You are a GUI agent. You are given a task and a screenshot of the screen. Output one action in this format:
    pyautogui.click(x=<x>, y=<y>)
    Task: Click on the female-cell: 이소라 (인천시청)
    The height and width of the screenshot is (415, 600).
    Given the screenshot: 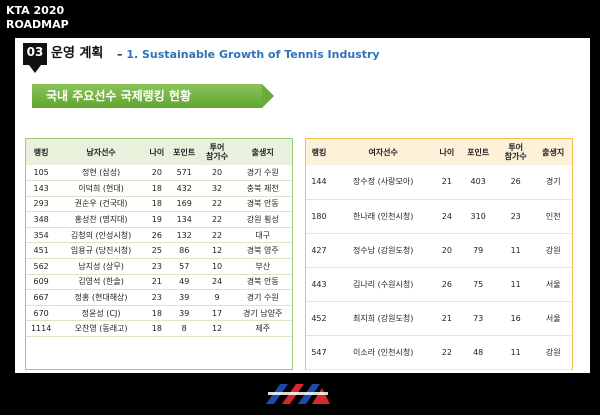 What is the action you would take?
    pyautogui.click(x=383, y=352)
    